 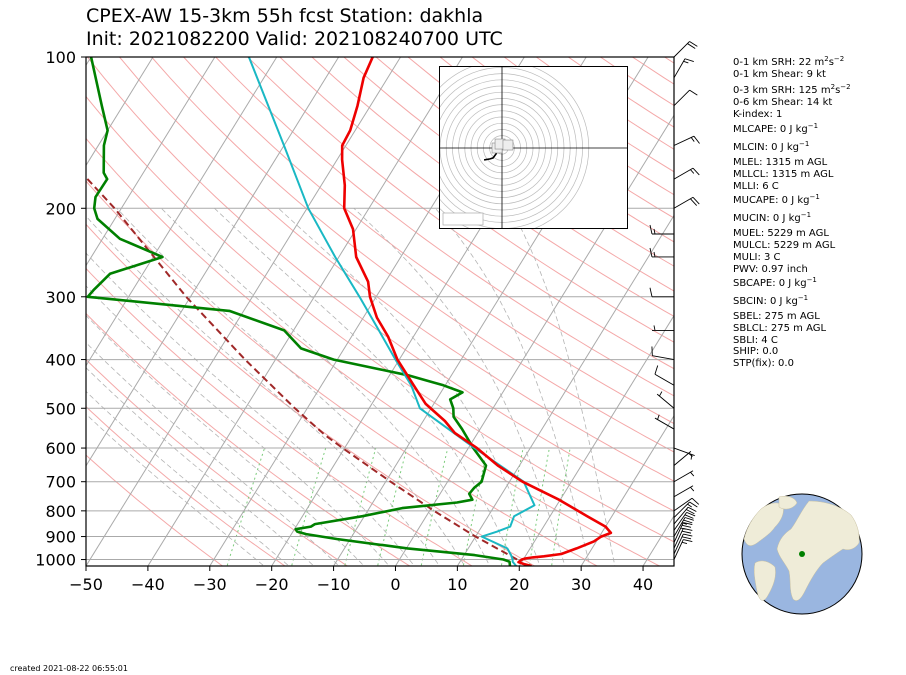 I want to click on stability-index-line: SBCIN: 0 J kg−1, so click(x=771, y=301).